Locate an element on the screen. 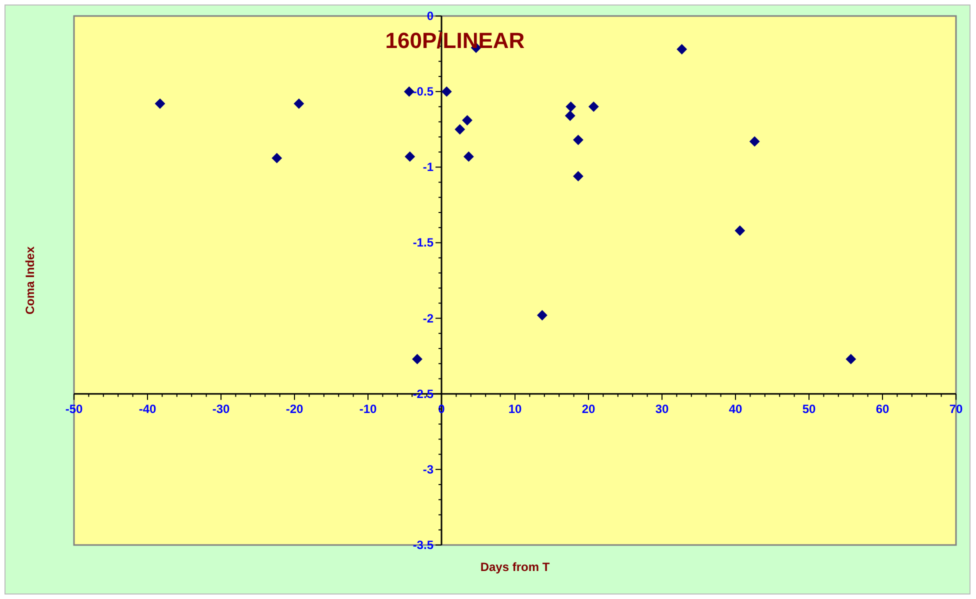 The width and height of the screenshot is (976, 599). x-tick-label: -50 is located at coordinates (74, 409).